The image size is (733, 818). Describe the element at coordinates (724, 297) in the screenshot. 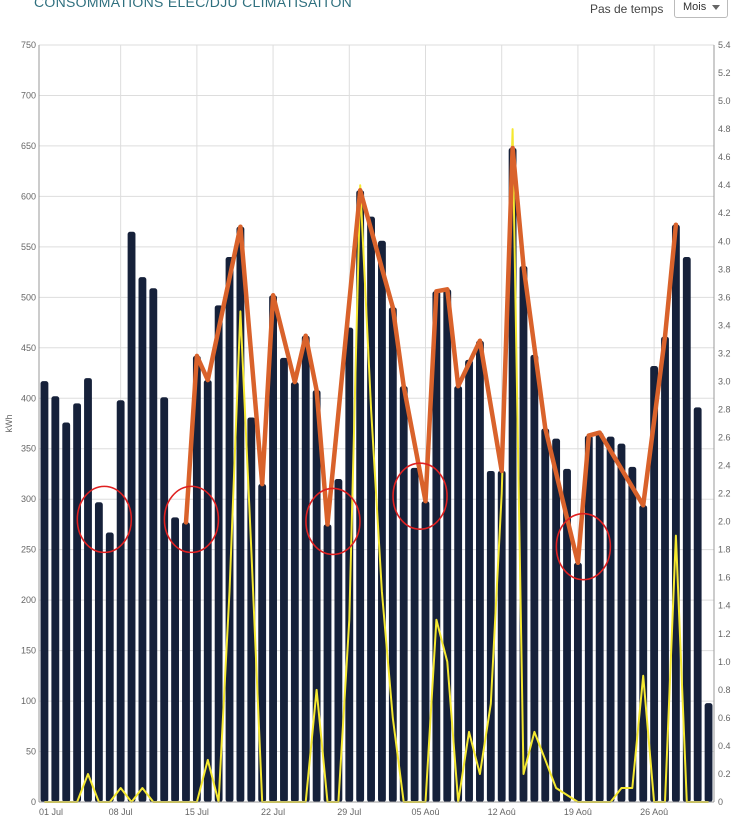

I see `y2-tick-label: 3.6` at that location.